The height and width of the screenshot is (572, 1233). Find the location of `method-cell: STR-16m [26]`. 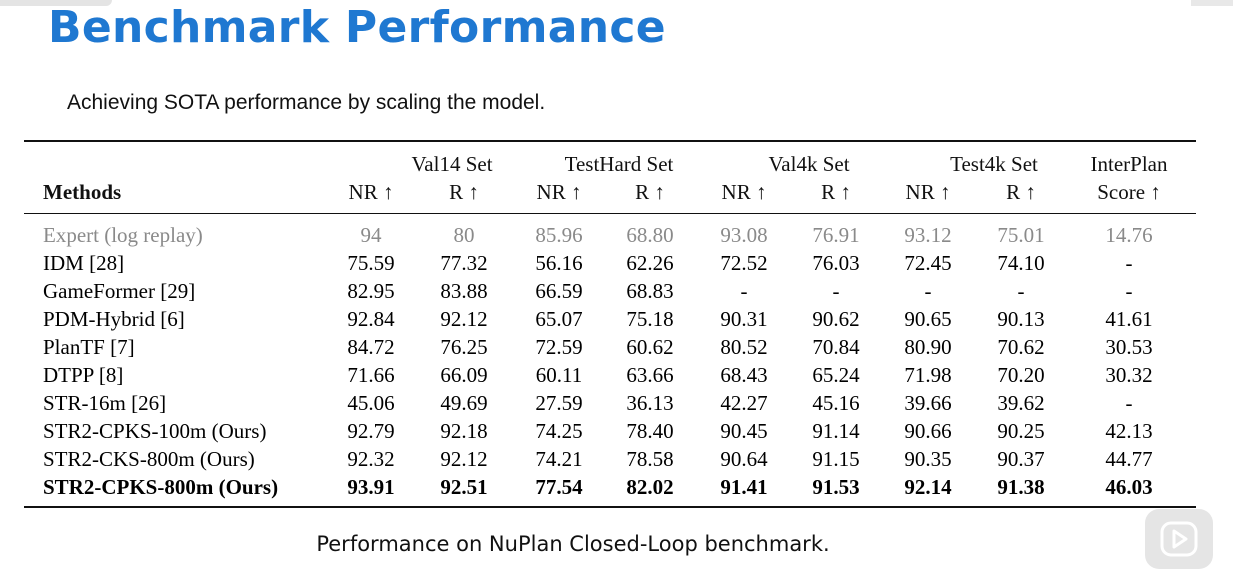

method-cell: STR-16m [26] is located at coordinates (105, 403).